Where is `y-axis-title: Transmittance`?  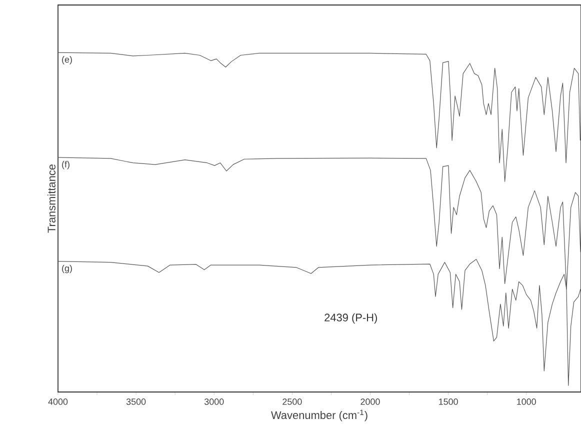
y-axis-title: Transmittance is located at coordinates (51, 198).